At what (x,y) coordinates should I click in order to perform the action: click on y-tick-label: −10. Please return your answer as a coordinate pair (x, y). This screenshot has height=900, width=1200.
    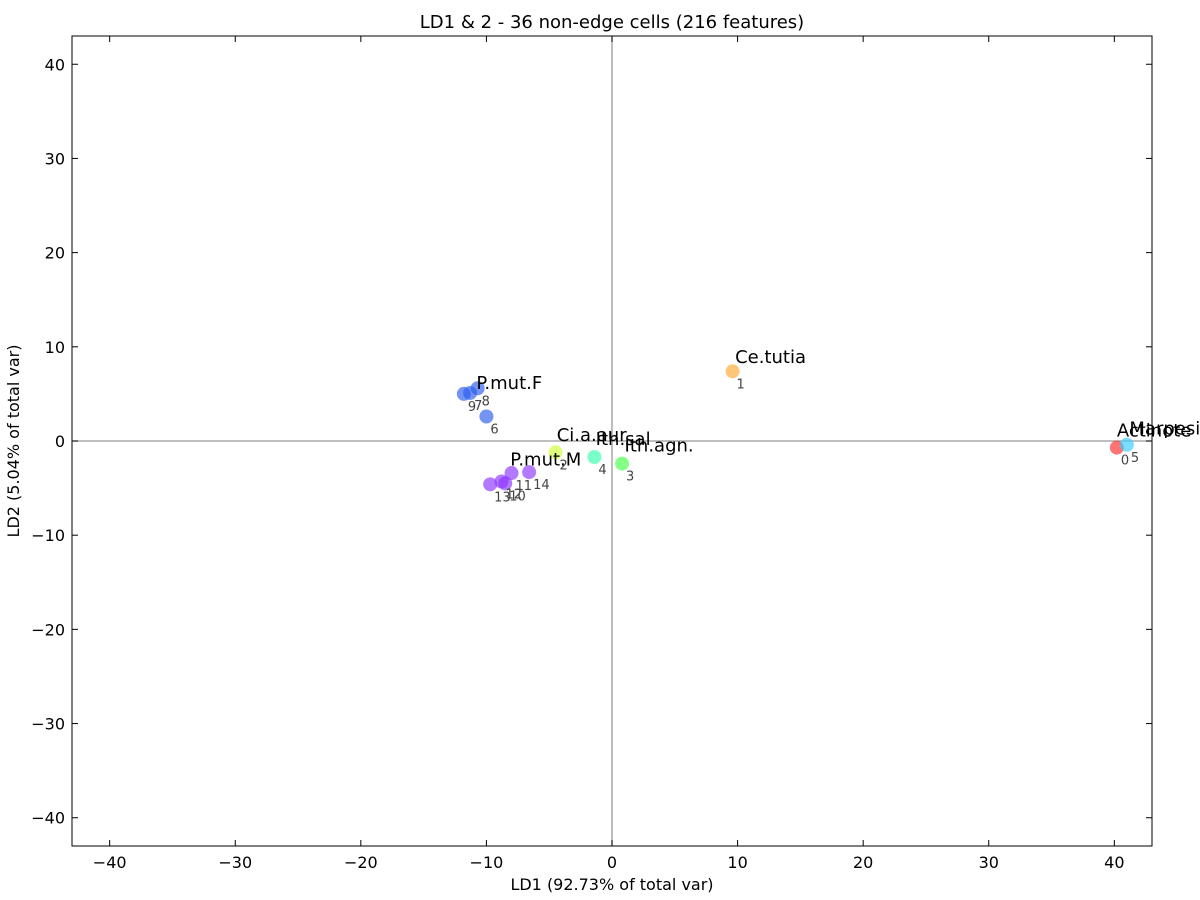
    Looking at the image, I should click on (48, 535).